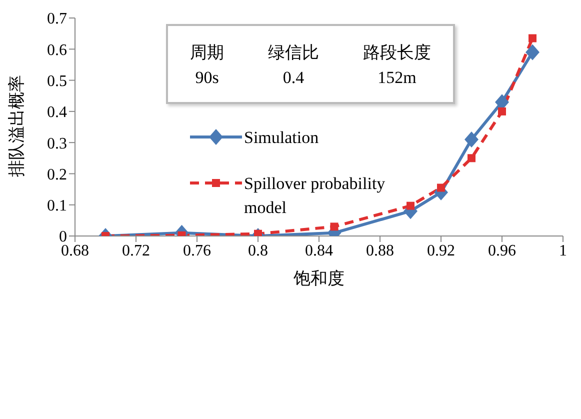 The height and width of the screenshot is (419, 581). Describe the element at coordinates (207, 78) in the screenshot. I see `annotation: 90s` at that location.